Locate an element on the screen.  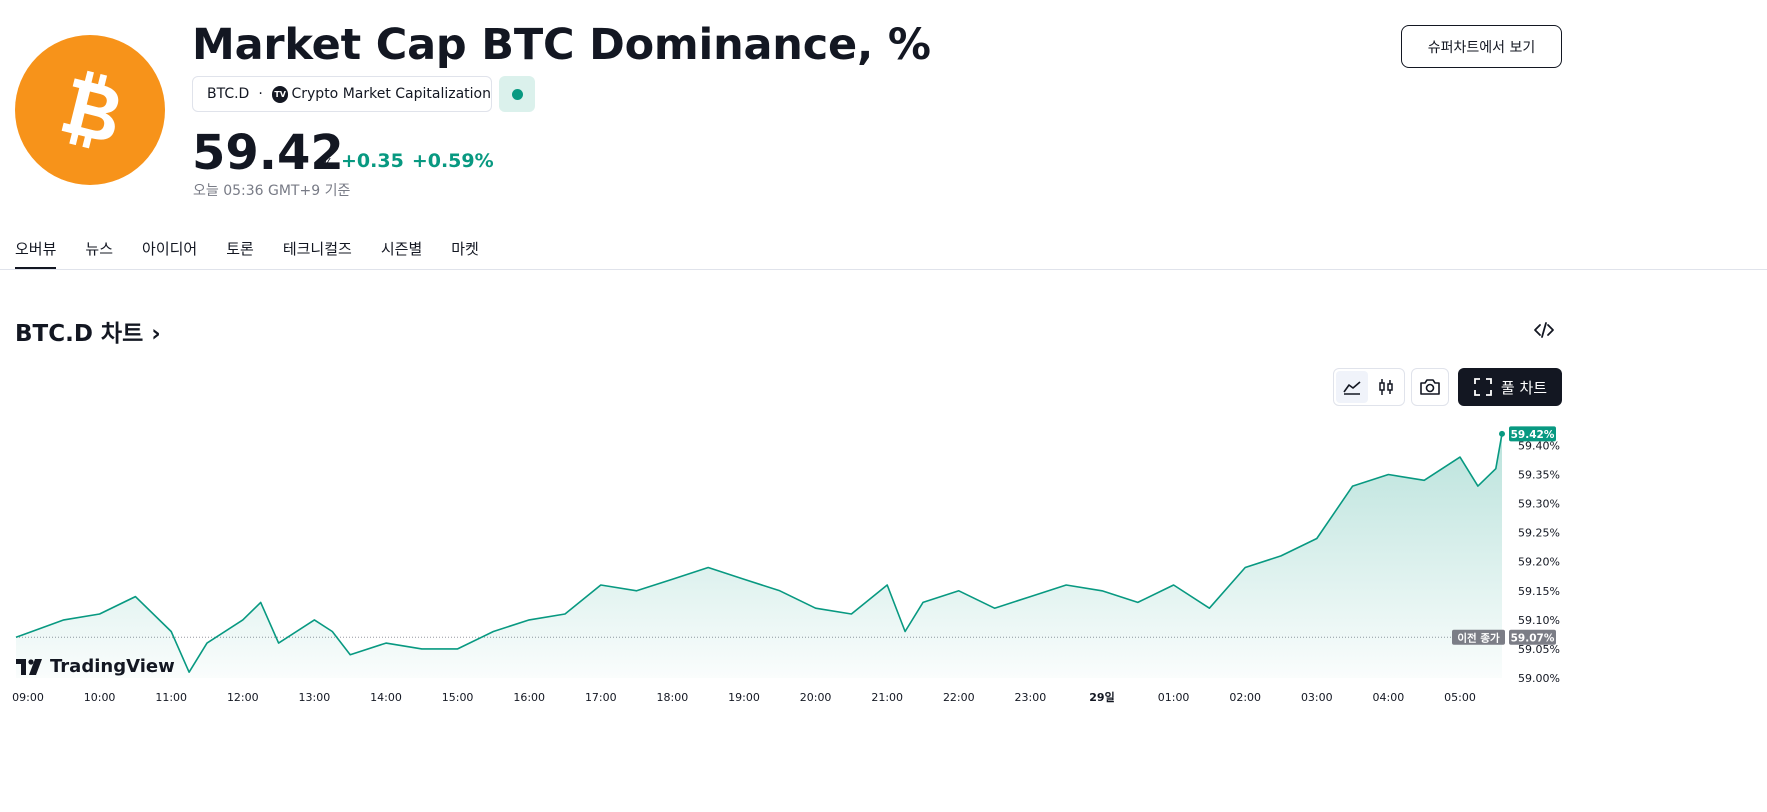
embed-code-icon is located at coordinates (1544, 330).